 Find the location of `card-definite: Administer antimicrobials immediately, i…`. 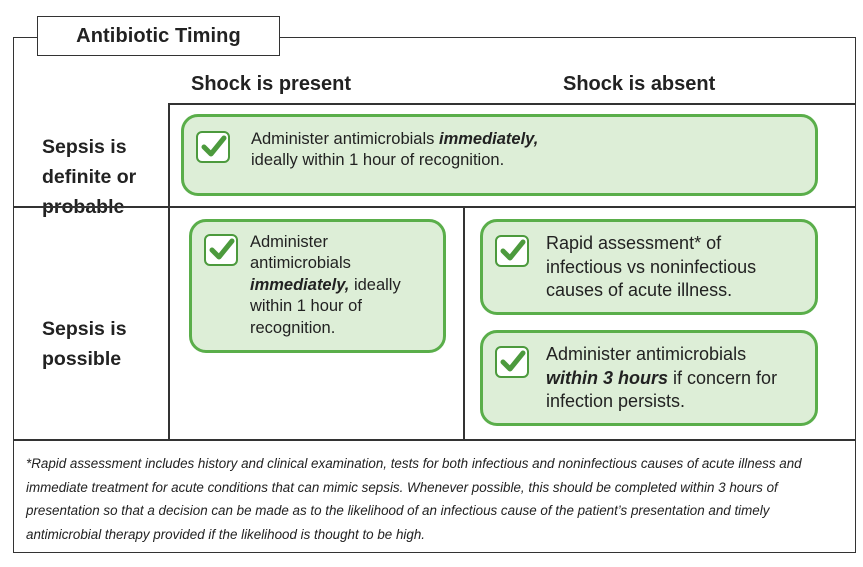

card-definite: Administer antimicrobials immediately, i… is located at coordinates (499, 155).